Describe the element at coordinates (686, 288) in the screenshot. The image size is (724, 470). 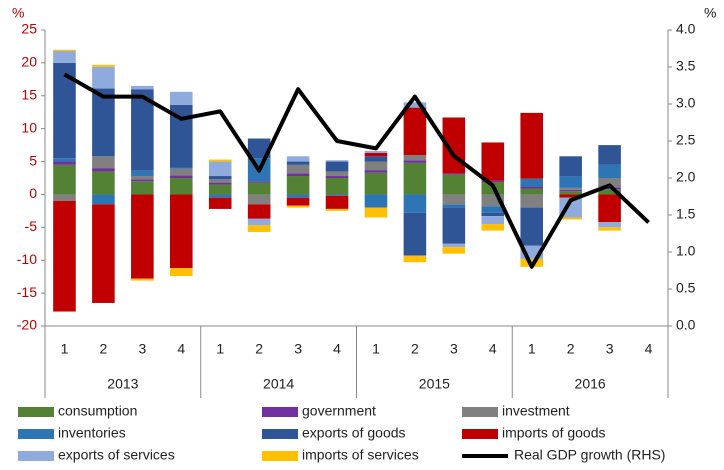
I see `y2-tick-label: 0.5` at that location.